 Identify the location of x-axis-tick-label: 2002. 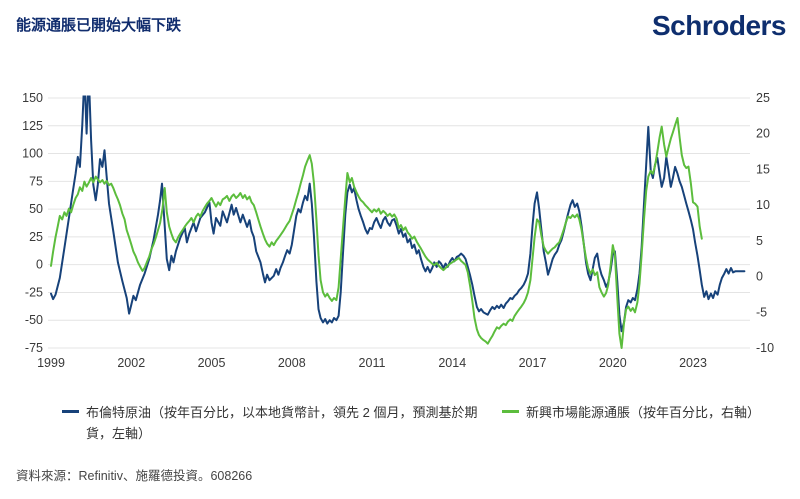
(131, 363).